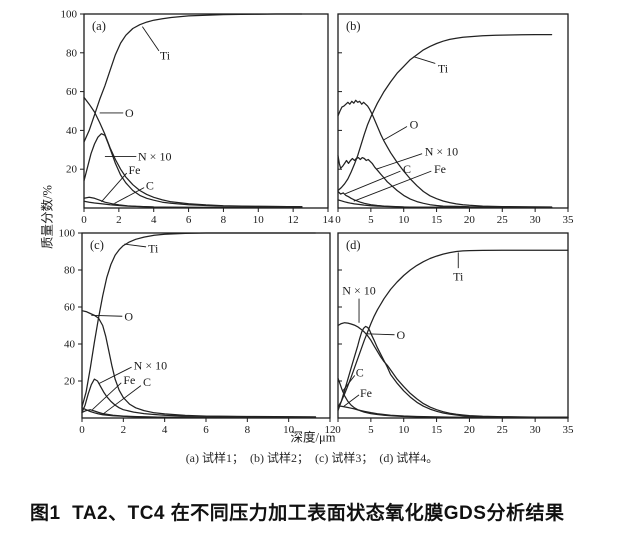  Describe the element at coordinates (371, 220) in the screenshot. I see `panel-b-x-tick-label: 5` at that location.